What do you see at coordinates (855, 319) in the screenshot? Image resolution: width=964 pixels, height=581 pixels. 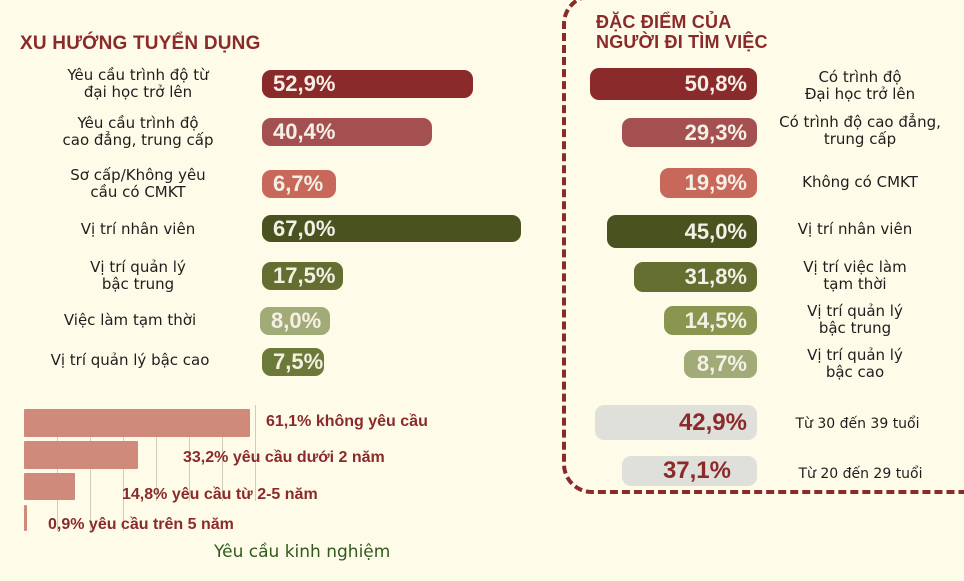 I see `right-row-label: Vị trí quản lý bậc trung` at bounding box center [855, 319].